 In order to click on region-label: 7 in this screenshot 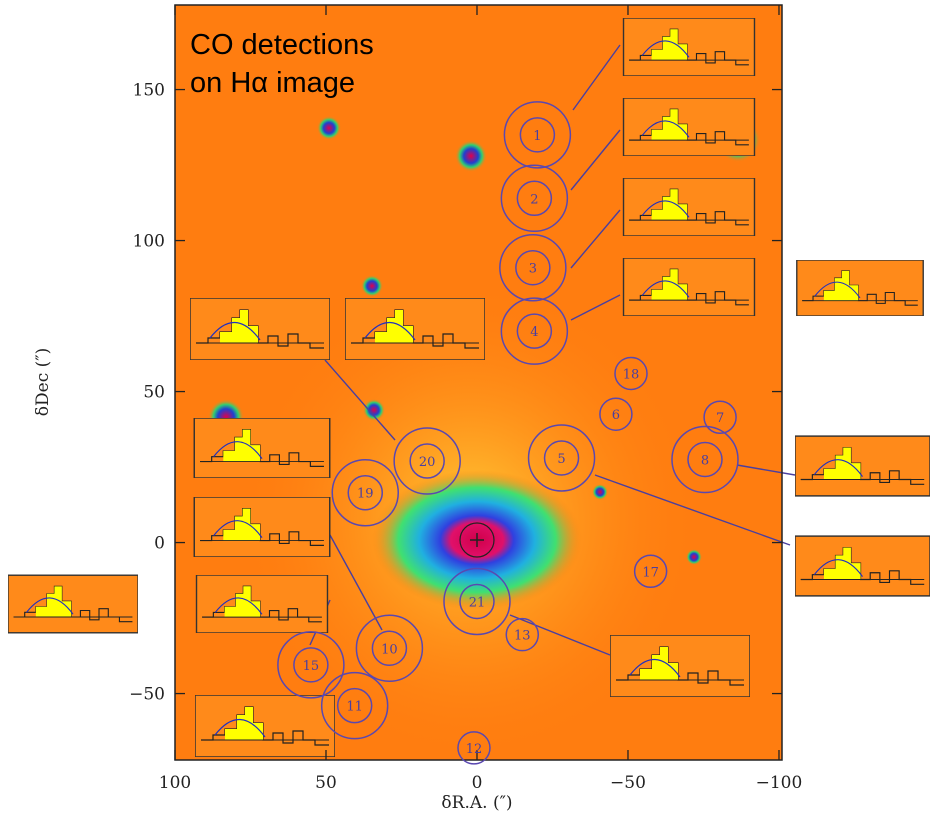, I will do `click(720, 418)`.